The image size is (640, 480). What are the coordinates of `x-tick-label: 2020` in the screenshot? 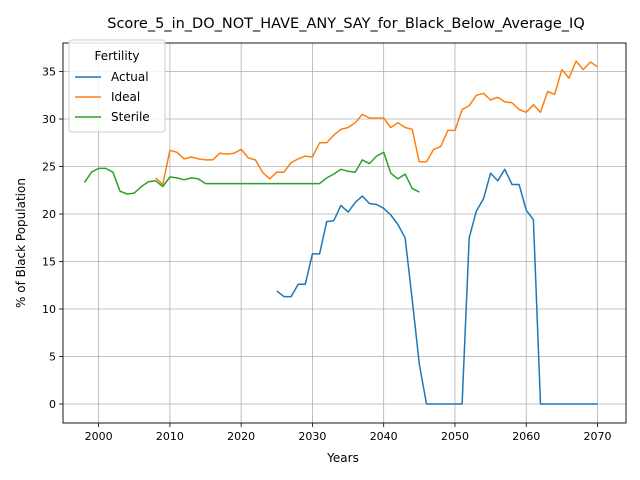 It's located at (241, 436).